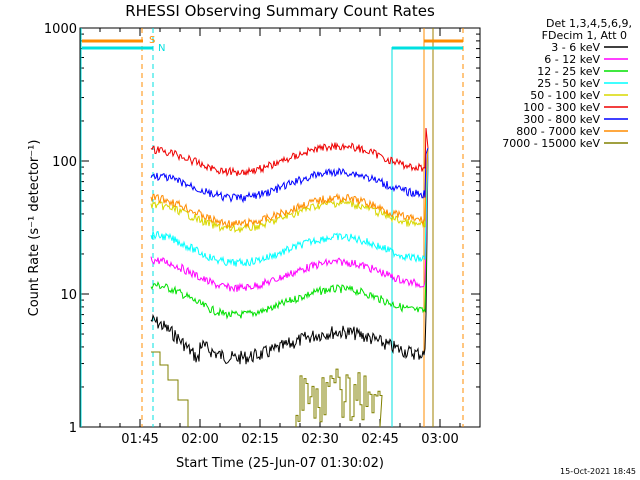 The width and height of the screenshot is (640, 480). What do you see at coordinates (584, 35) in the screenshot?
I see `legend-header-line-2: FDecim 1, Att 0` at bounding box center [584, 35].